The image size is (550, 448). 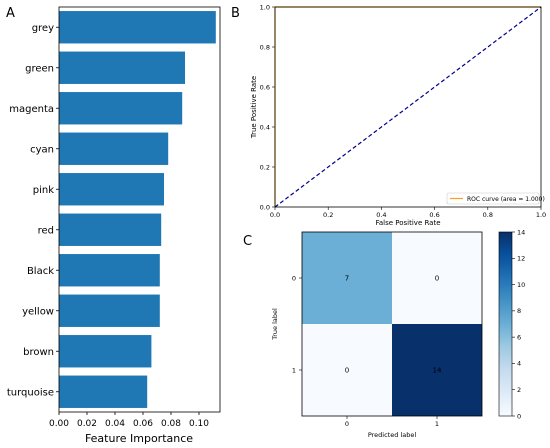 What do you see at coordinates (275, 324) in the screenshot?
I see `confusion-matrix-y-axis-label: True label` at bounding box center [275, 324].